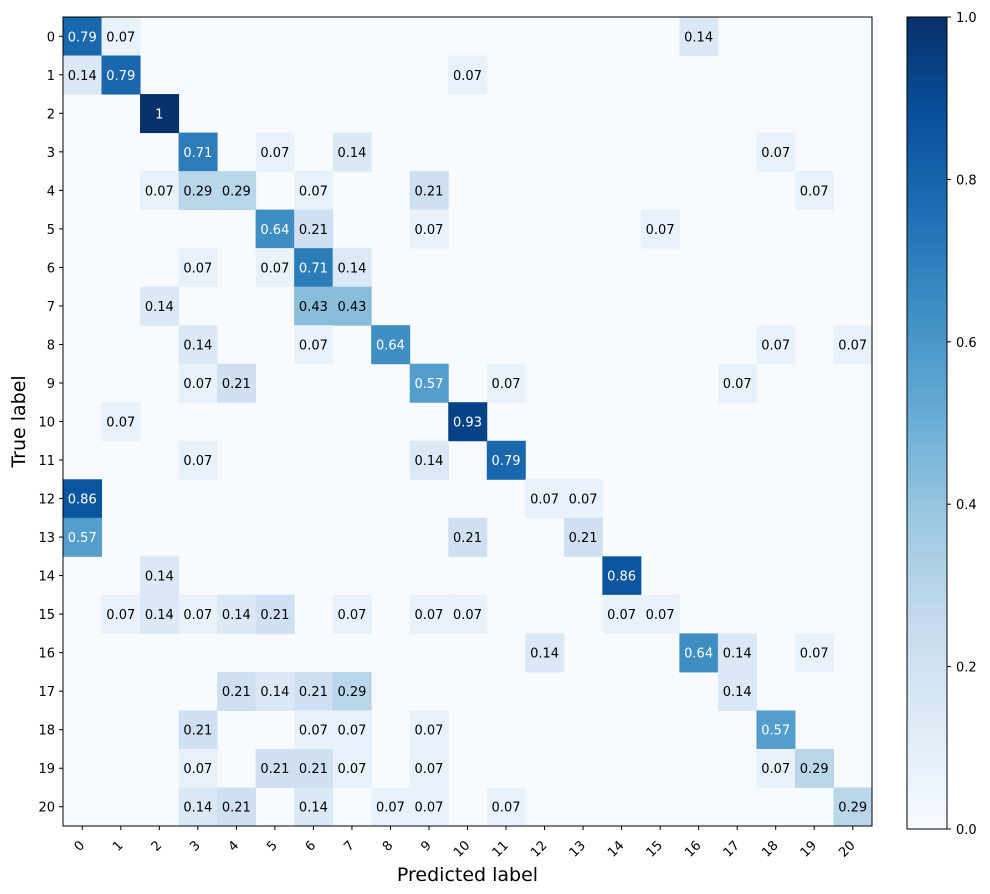 Image resolution: width=990 pixels, height=894 pixels. What do you see at coordinates (157, 846) in the screenshot?
I see `x-tick-label: 2` at bounding box center [157, 846].